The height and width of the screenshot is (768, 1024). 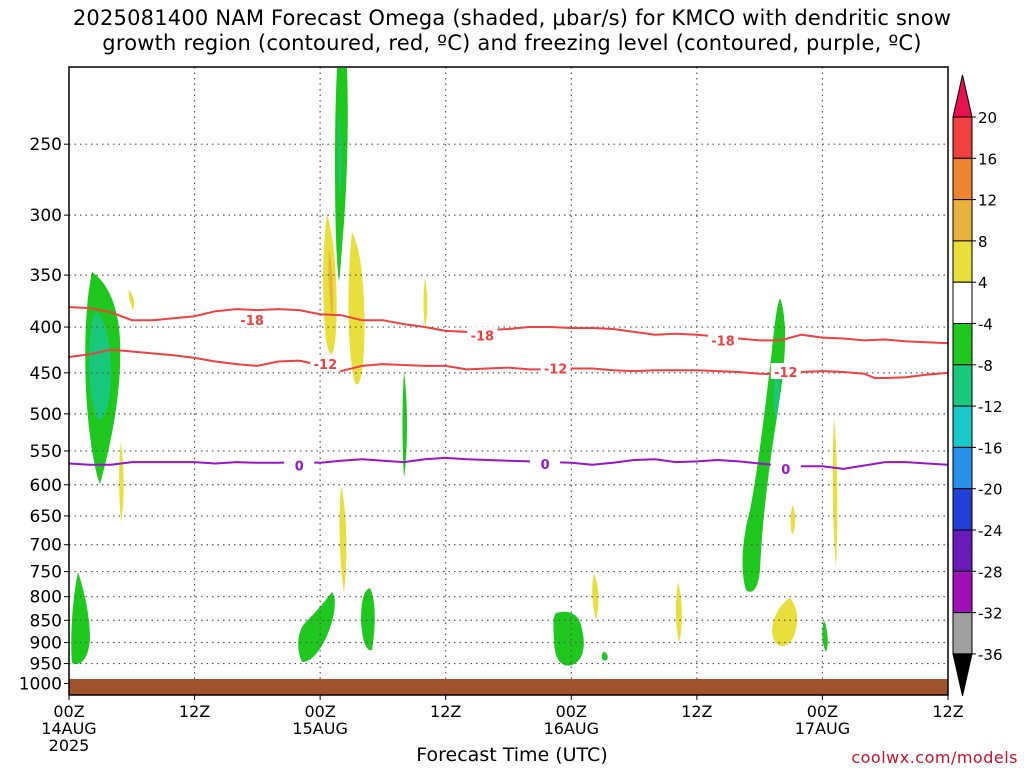 I want to click on x-year-label: 2025, so click(x=69, y=745).